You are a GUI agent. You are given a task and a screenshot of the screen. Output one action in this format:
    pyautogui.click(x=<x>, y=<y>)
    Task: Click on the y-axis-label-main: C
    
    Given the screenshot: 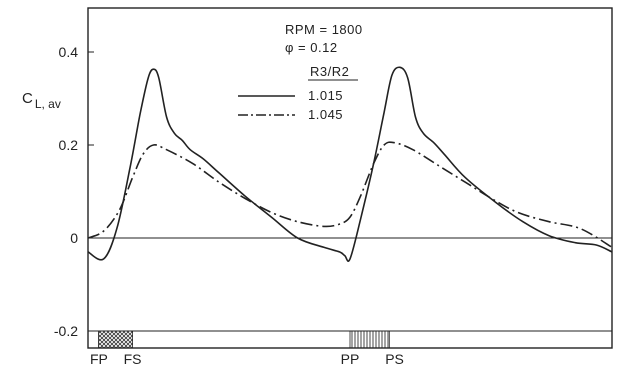 What is the action you would take?
    pyautogui.click(x=27, y=98)
    